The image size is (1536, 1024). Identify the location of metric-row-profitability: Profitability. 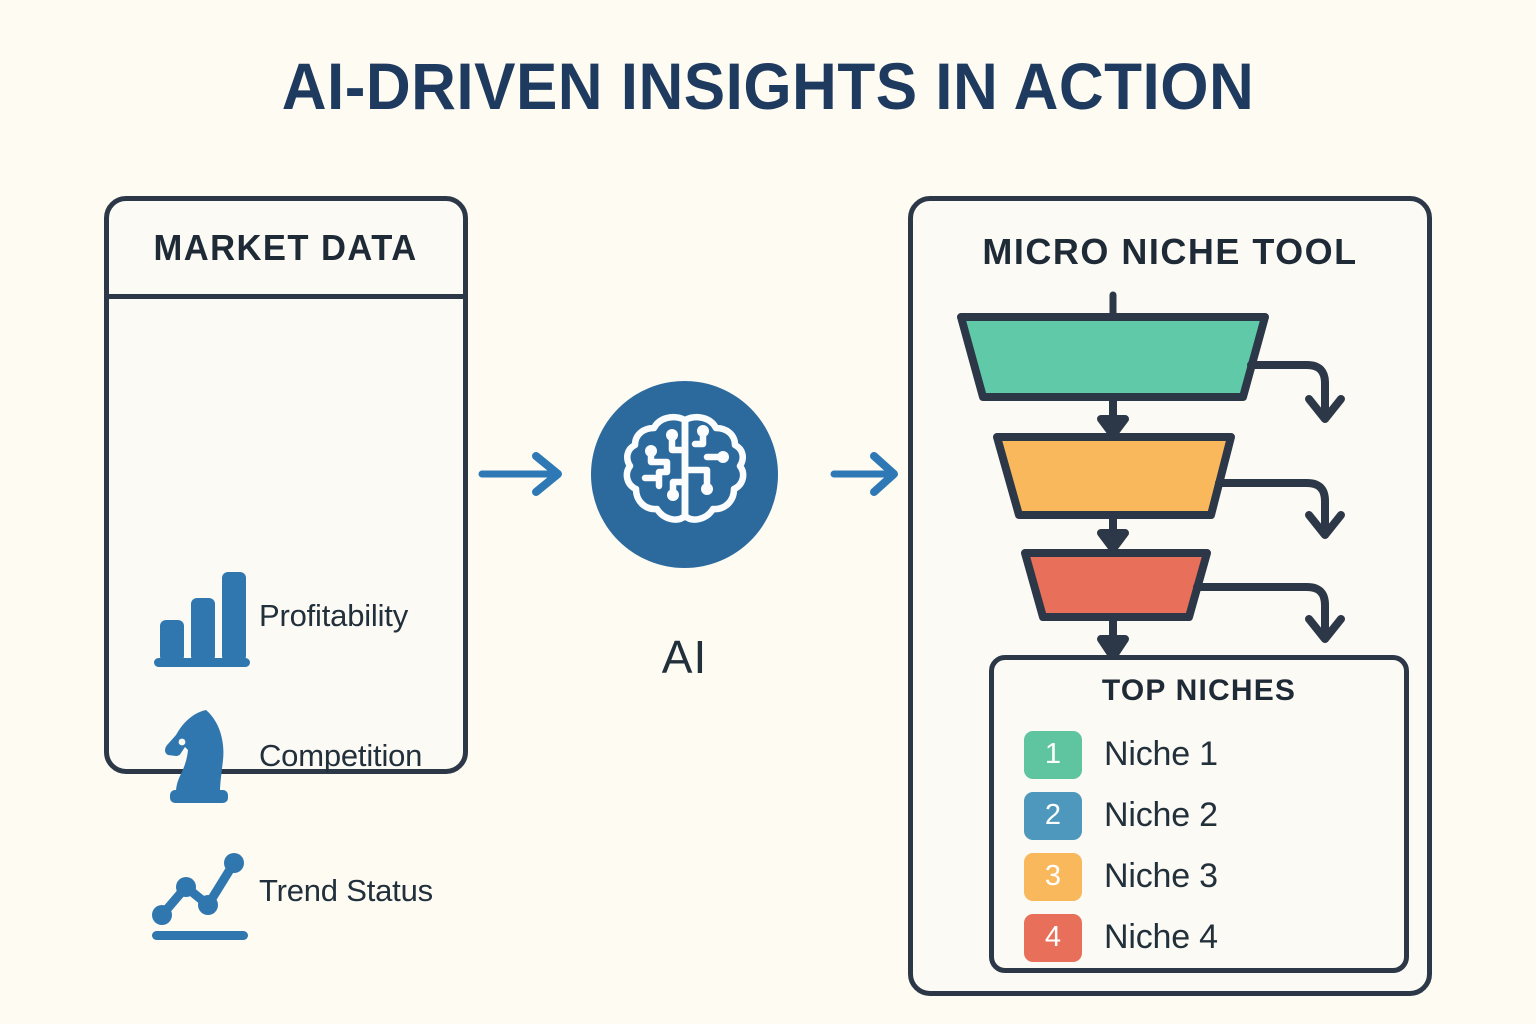
(295, 616).